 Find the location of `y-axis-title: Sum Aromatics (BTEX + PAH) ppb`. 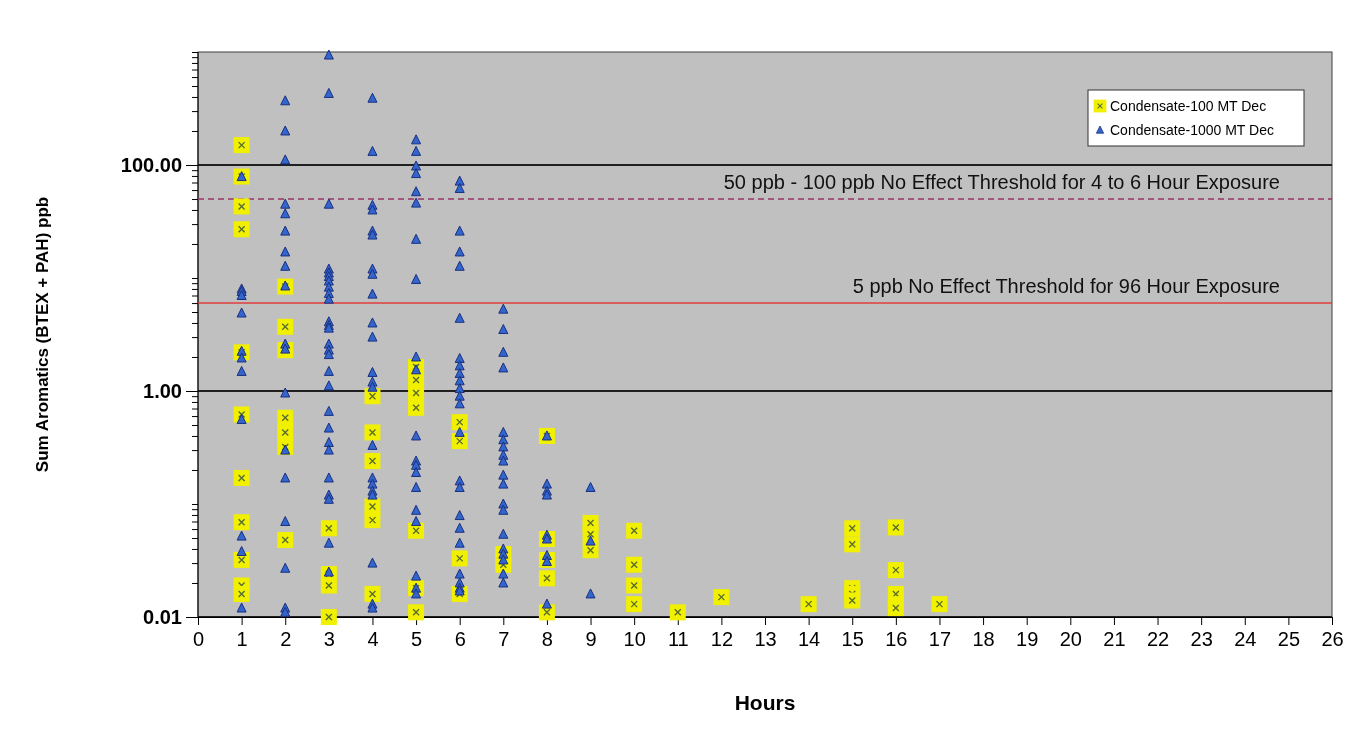

y-axis-title: Sum Aromatics (BTEX + PAH) ppb is located at coordinates (42, 334).